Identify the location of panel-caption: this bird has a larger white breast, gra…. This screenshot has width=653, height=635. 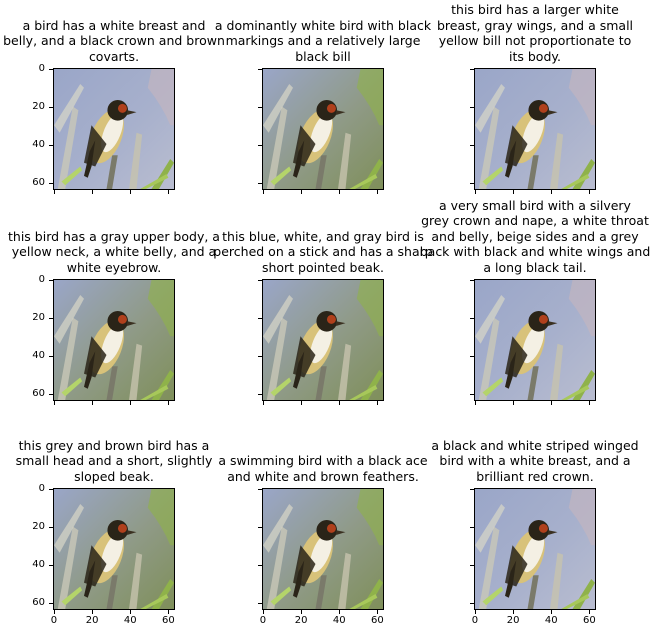
(535, 33).